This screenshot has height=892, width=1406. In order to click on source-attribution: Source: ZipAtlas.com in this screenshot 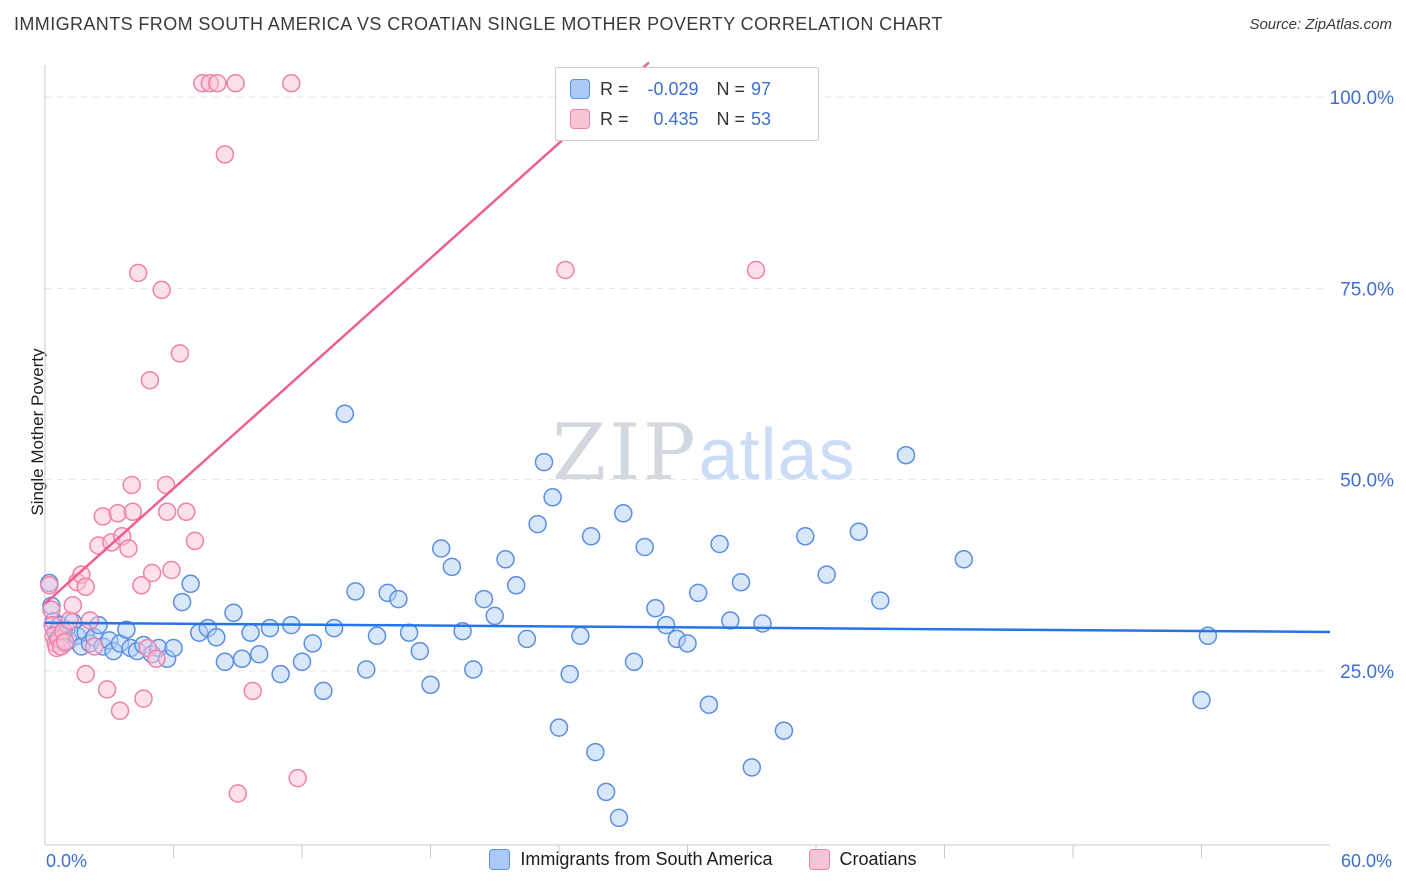, I will do `click(1320, 24)`.